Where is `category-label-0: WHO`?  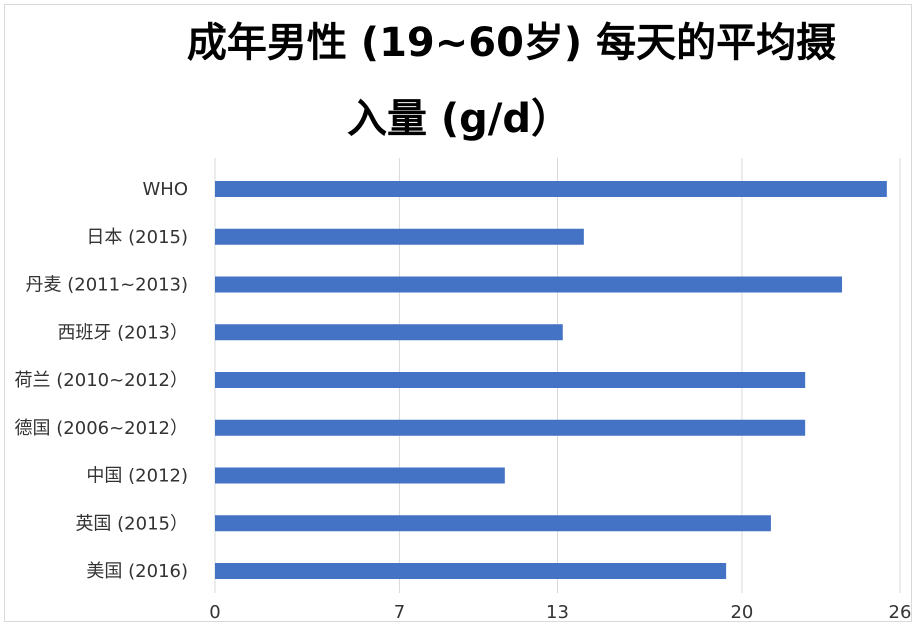 category-label-0: WHO is located at coordinates (165, 189).